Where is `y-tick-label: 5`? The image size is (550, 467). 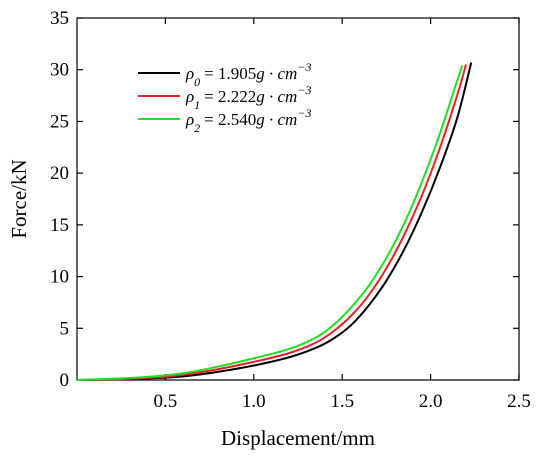 y-tick-label: 5 is located at coordinates (65, 328).